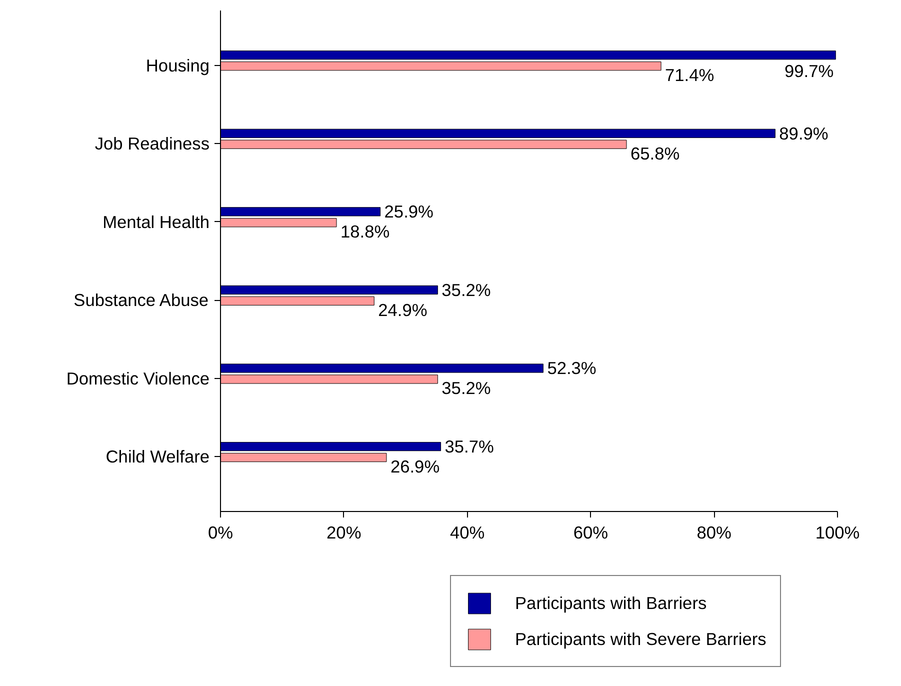 This screenshot has width=901, height=686. I want to click on data-label: 52.3%, so click(571, 368).